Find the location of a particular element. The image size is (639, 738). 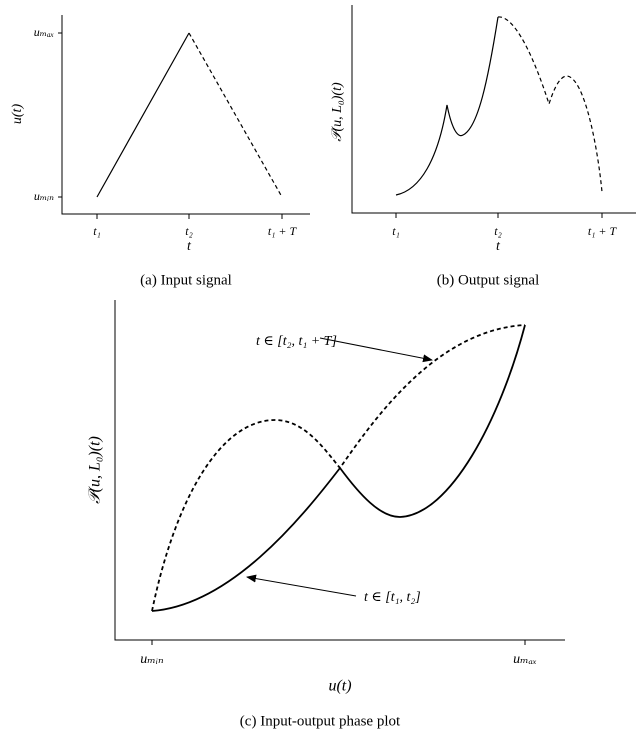

y-tick-label: uₘᵢₙ is located at coordinates (44, 196).